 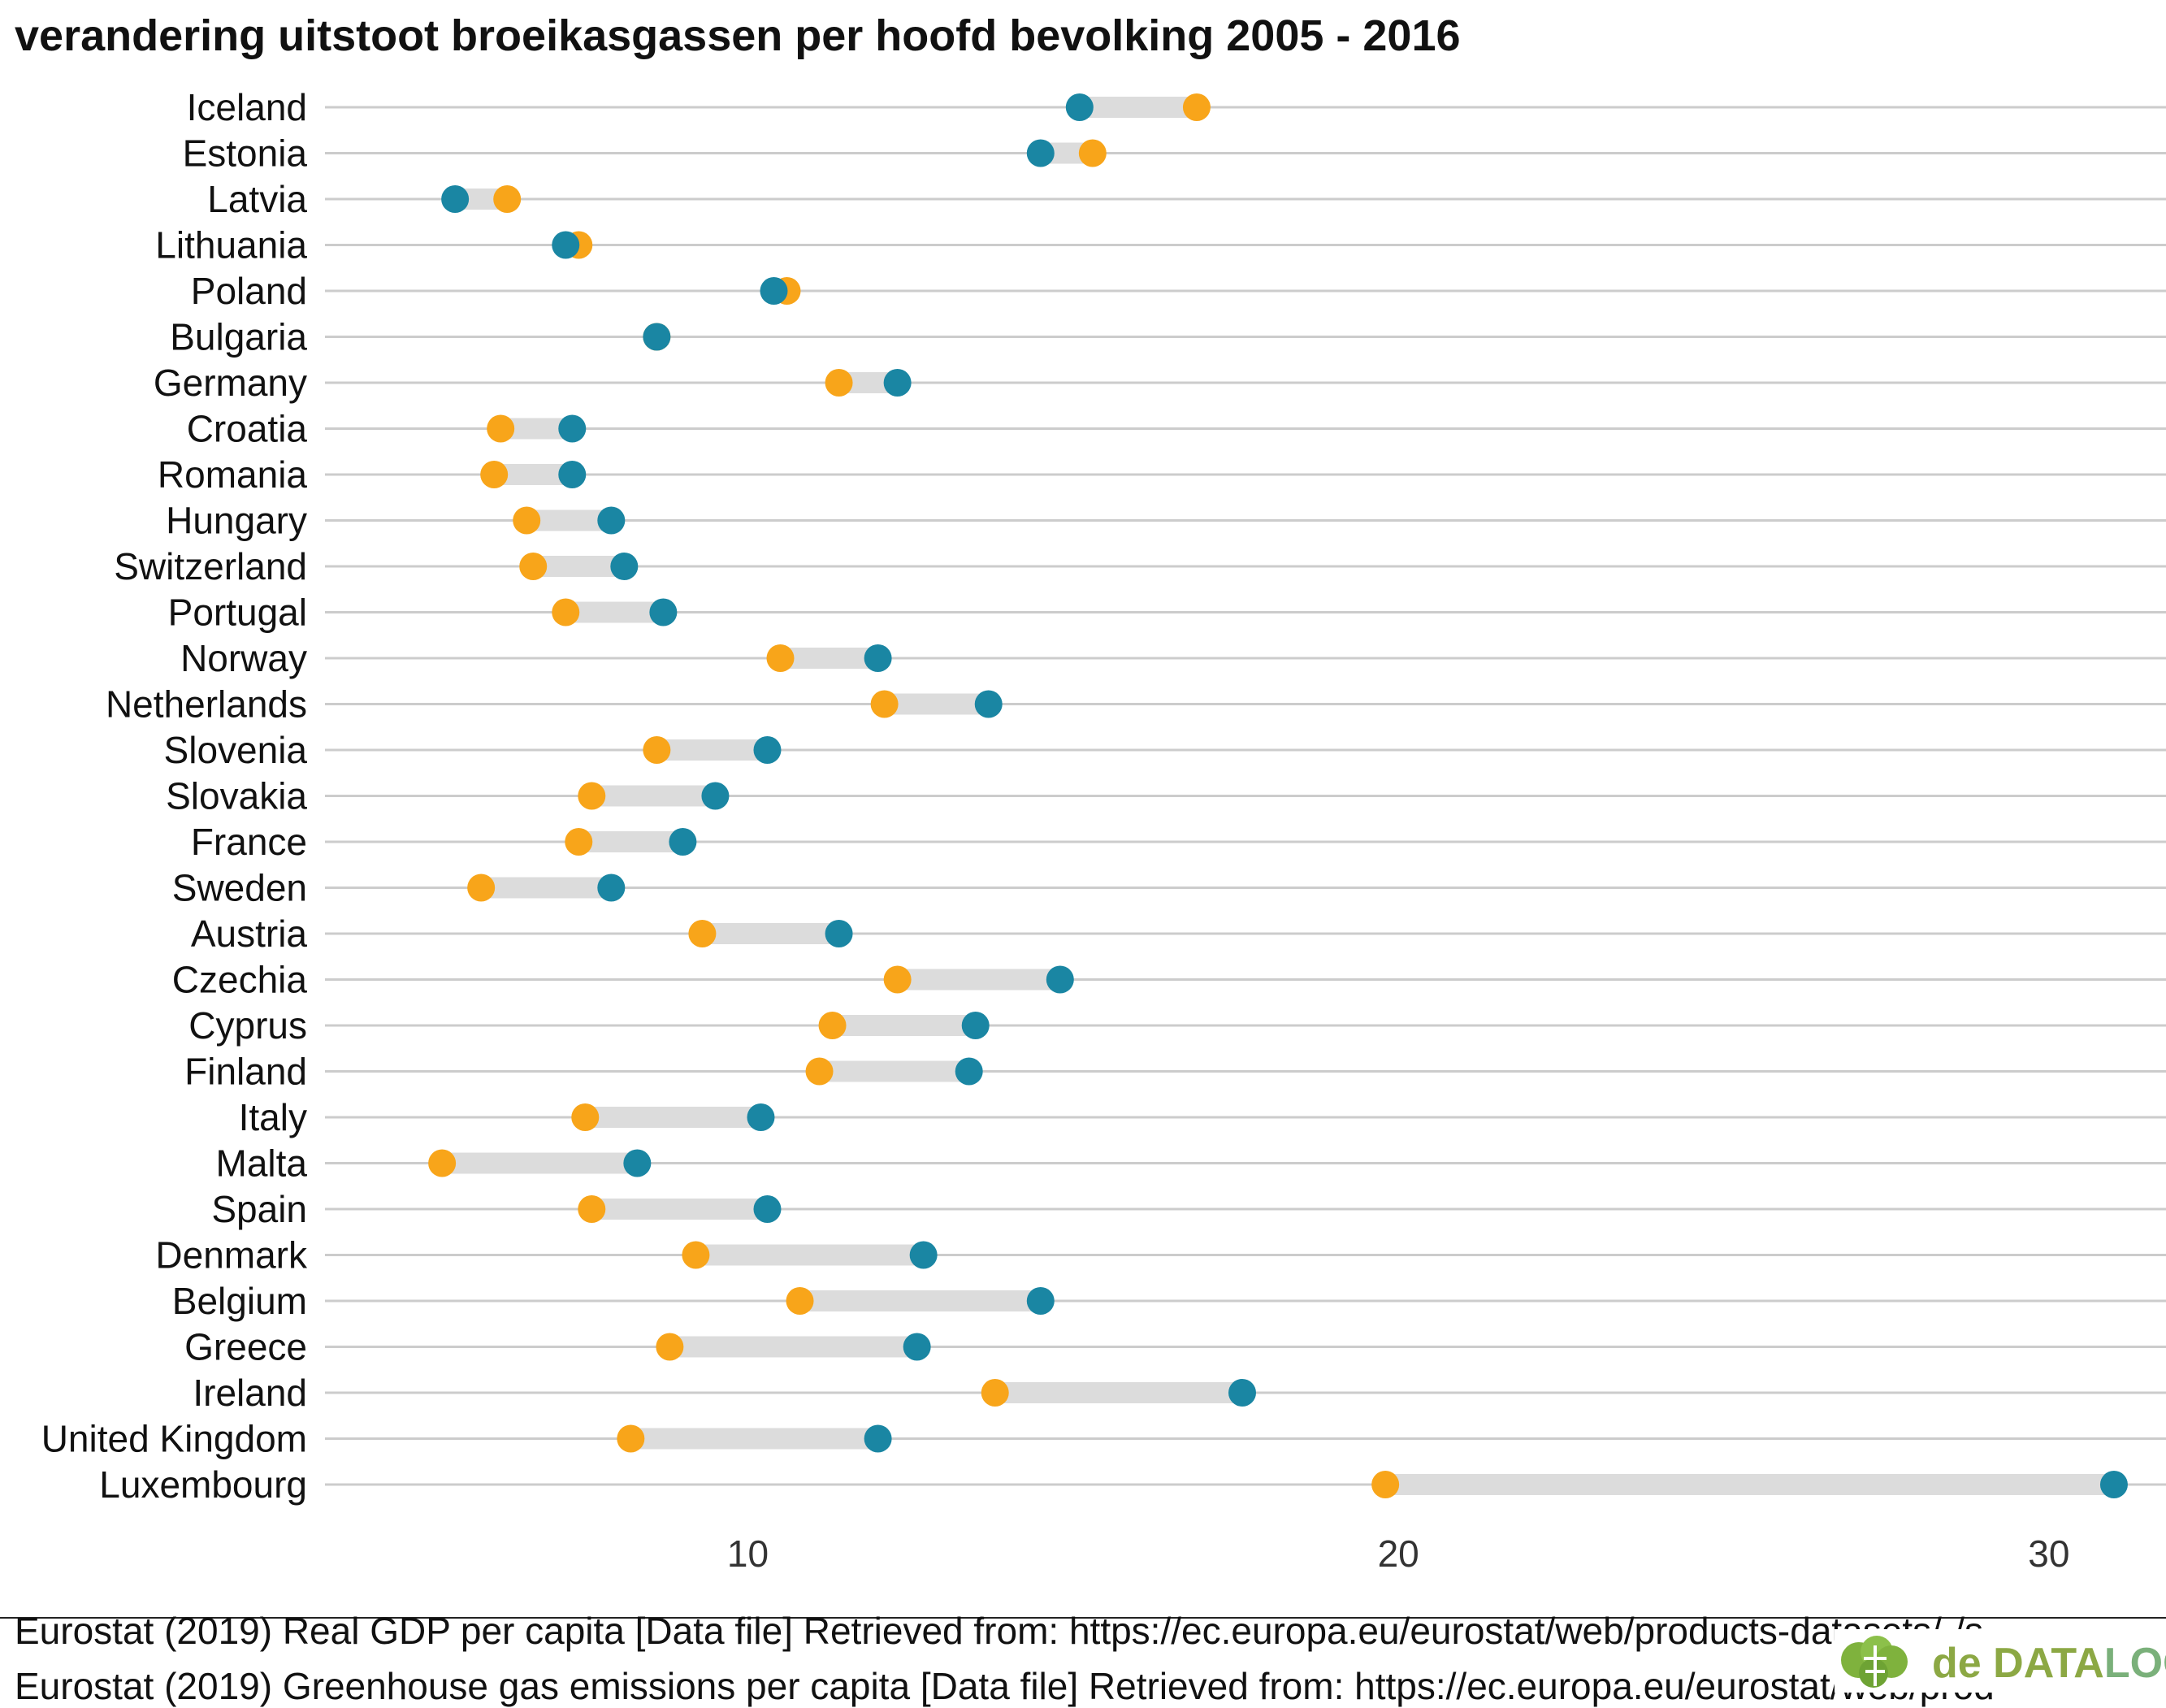 I want to click on caption-separator, so click(x=1083, y=1618).